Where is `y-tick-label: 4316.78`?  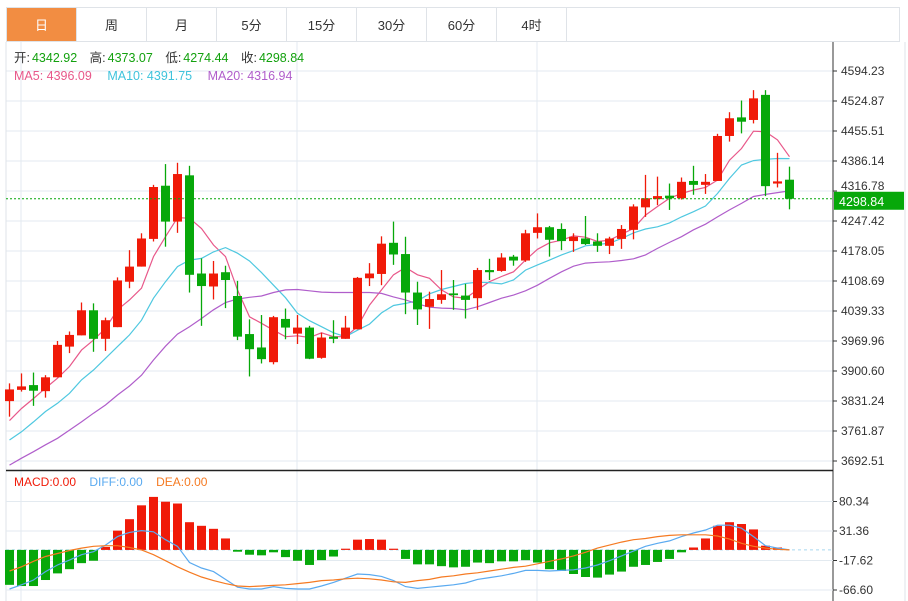
y-tick-label: 4316.78 is located at coordinates (863, 186).